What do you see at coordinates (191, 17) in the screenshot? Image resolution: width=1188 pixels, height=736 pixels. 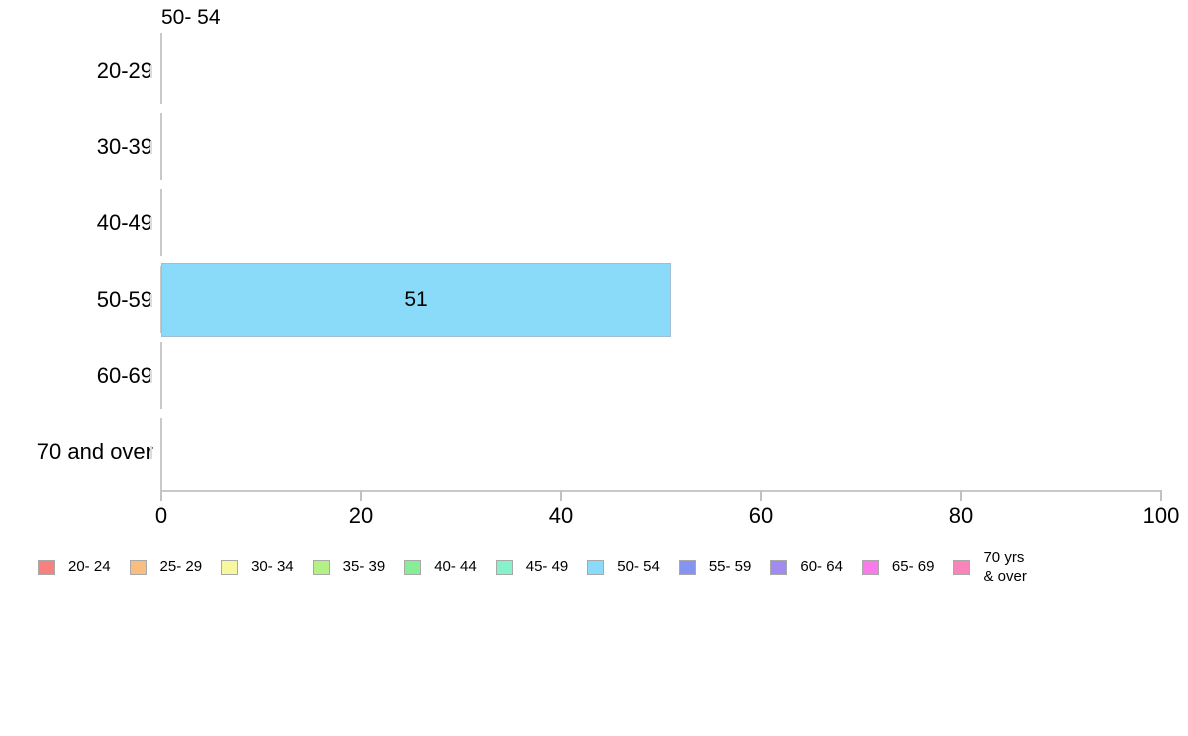 I see `chart-title: 50- 54` at bounding box center [191, 17].